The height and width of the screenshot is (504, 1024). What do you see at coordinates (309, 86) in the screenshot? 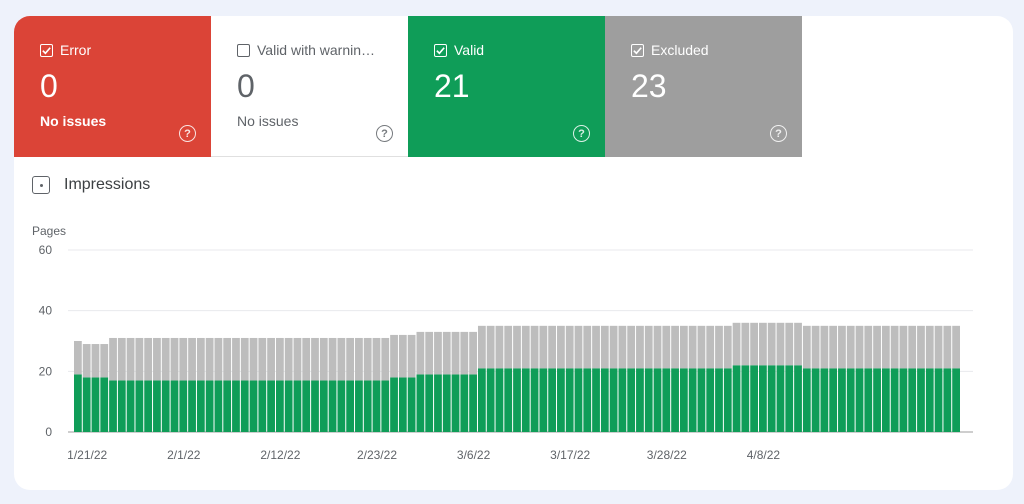
I see `tile-warning: Valid with warnin… 0 No issues ?` at bounding box center [309, 86].